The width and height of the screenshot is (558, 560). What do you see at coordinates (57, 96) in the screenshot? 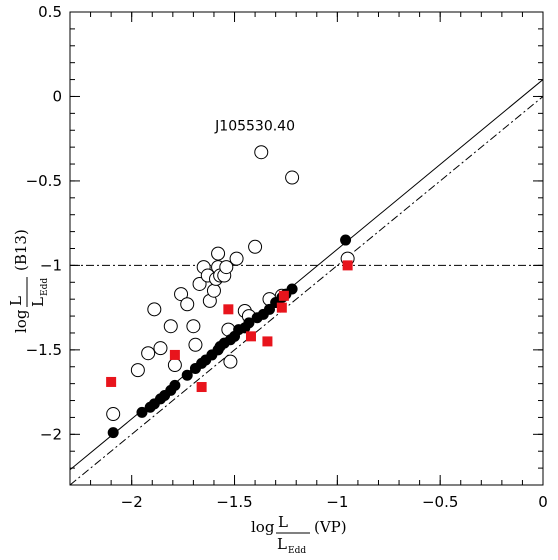
I see `y-tick-label: 0` at bounding box center [57, 96].